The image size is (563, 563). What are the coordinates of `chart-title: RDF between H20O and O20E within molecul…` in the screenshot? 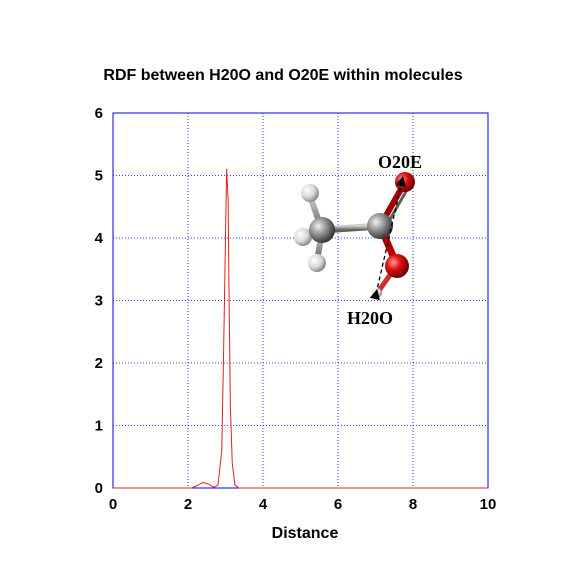 It's located at (282, 75).